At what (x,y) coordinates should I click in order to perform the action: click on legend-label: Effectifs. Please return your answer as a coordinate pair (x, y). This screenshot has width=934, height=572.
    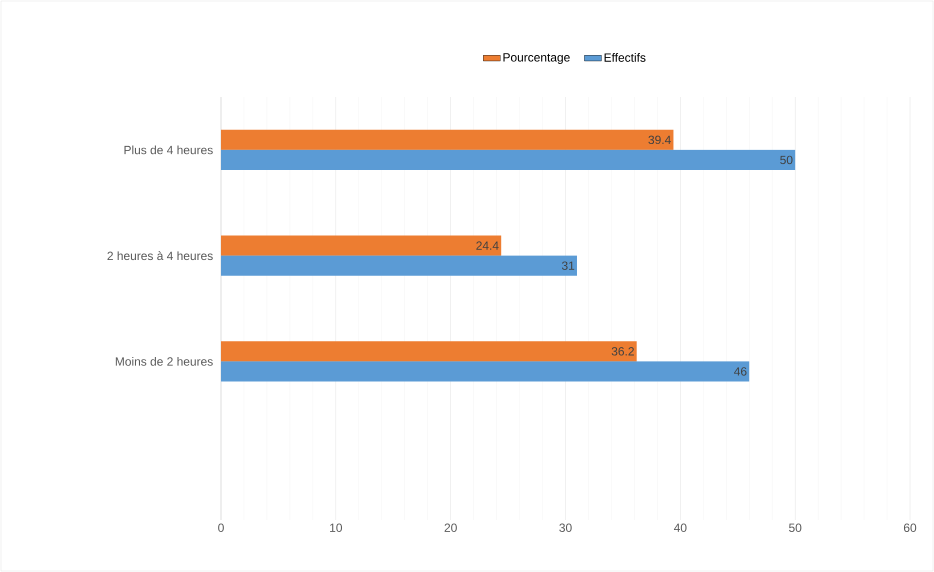
    Looking at the image, I should click on (625, 57).